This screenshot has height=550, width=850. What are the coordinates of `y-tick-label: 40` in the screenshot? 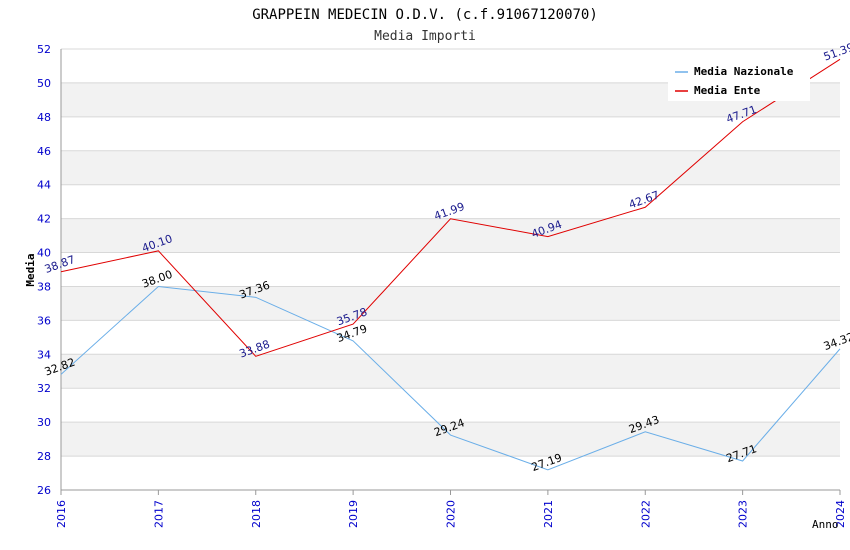 It's located at (44, 253).